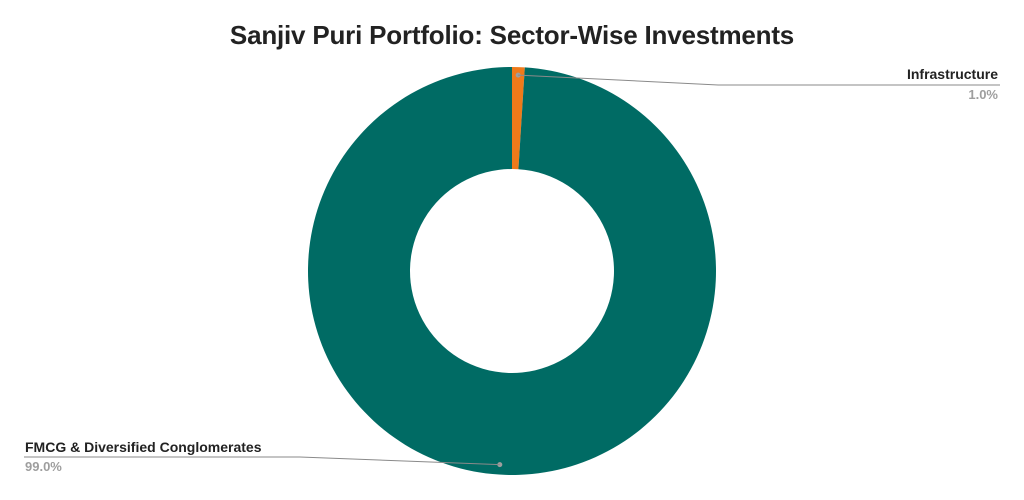  I want to click on slice-label-name: FMCG & Diversified Conglomerates, so click(143, 447).